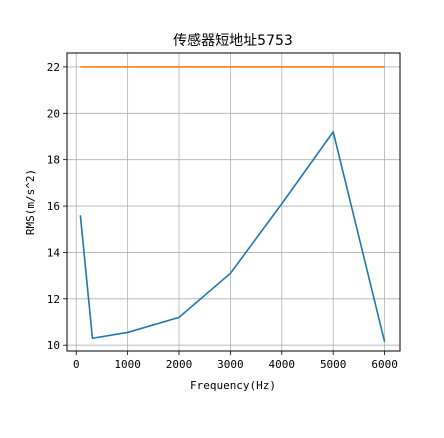  I want to click on y-tick-label: 14, so click(54, 252).